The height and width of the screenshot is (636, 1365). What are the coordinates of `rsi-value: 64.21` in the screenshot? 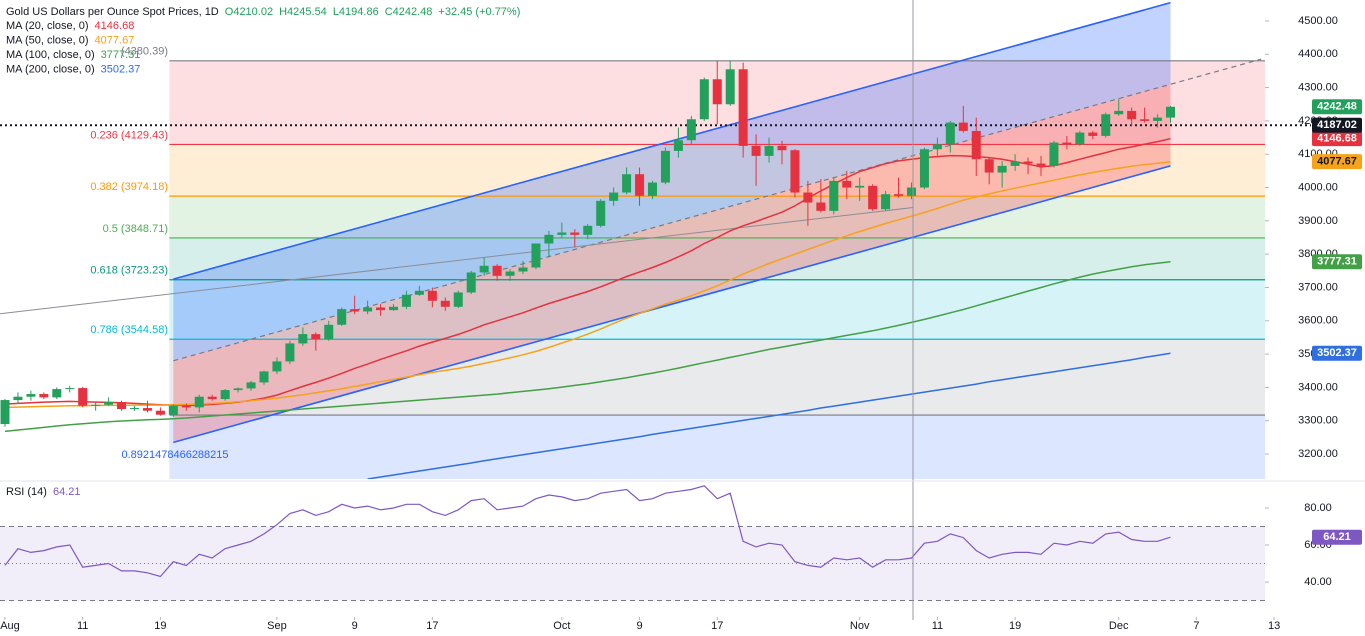 It's located at (67, 492).